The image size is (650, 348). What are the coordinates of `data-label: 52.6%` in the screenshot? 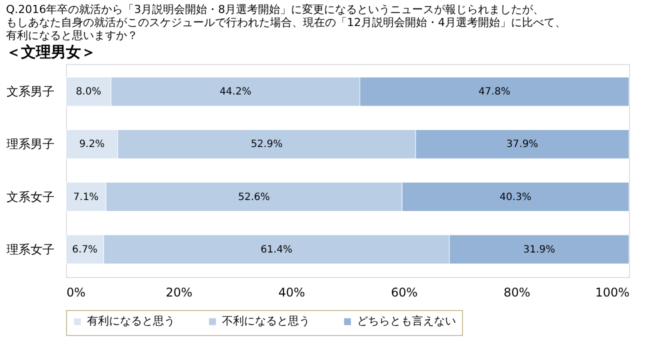 It's located at (254, 197).